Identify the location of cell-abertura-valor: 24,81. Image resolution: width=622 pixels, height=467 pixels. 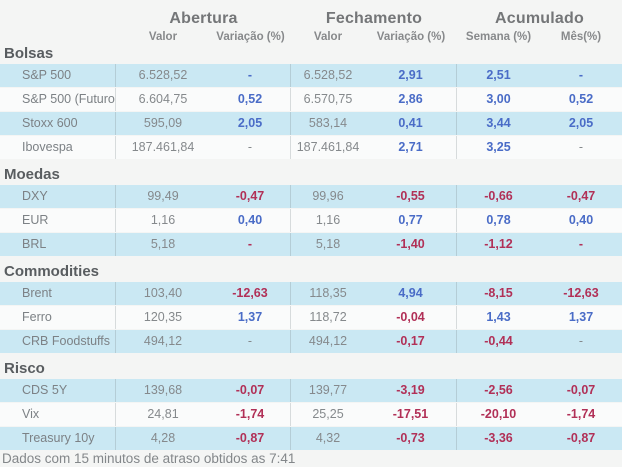
(163, 414).